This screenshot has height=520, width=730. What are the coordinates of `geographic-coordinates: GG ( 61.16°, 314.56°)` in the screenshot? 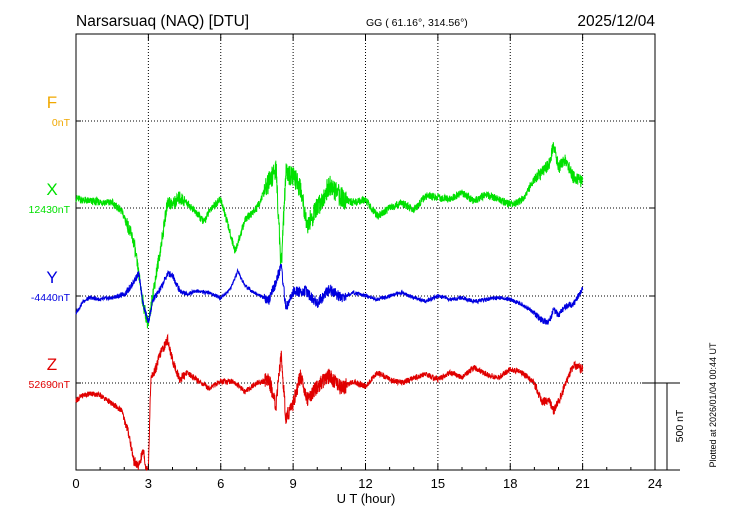 It's located at (417, 23).